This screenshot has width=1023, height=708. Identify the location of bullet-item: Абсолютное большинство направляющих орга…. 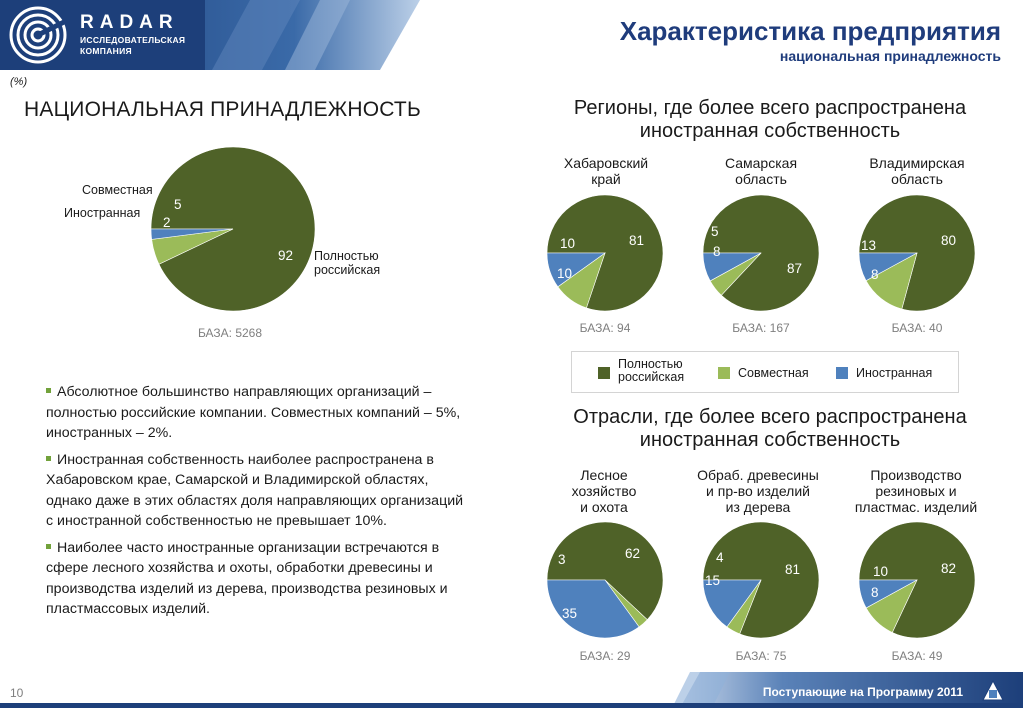
(256, 413).